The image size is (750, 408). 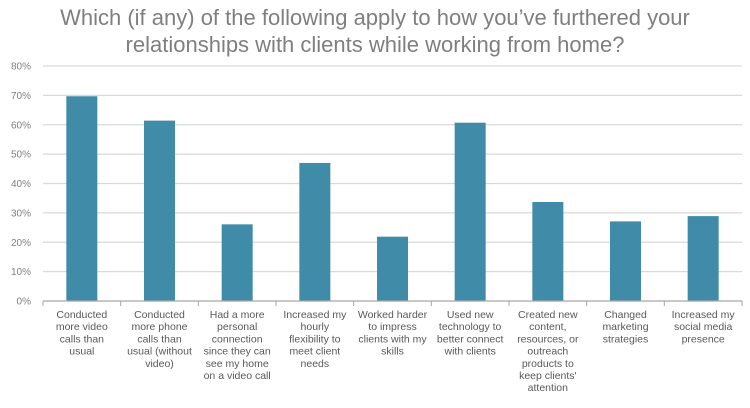 I want to click on x-tick-label: flexibility to, so click(x=315, y=339).